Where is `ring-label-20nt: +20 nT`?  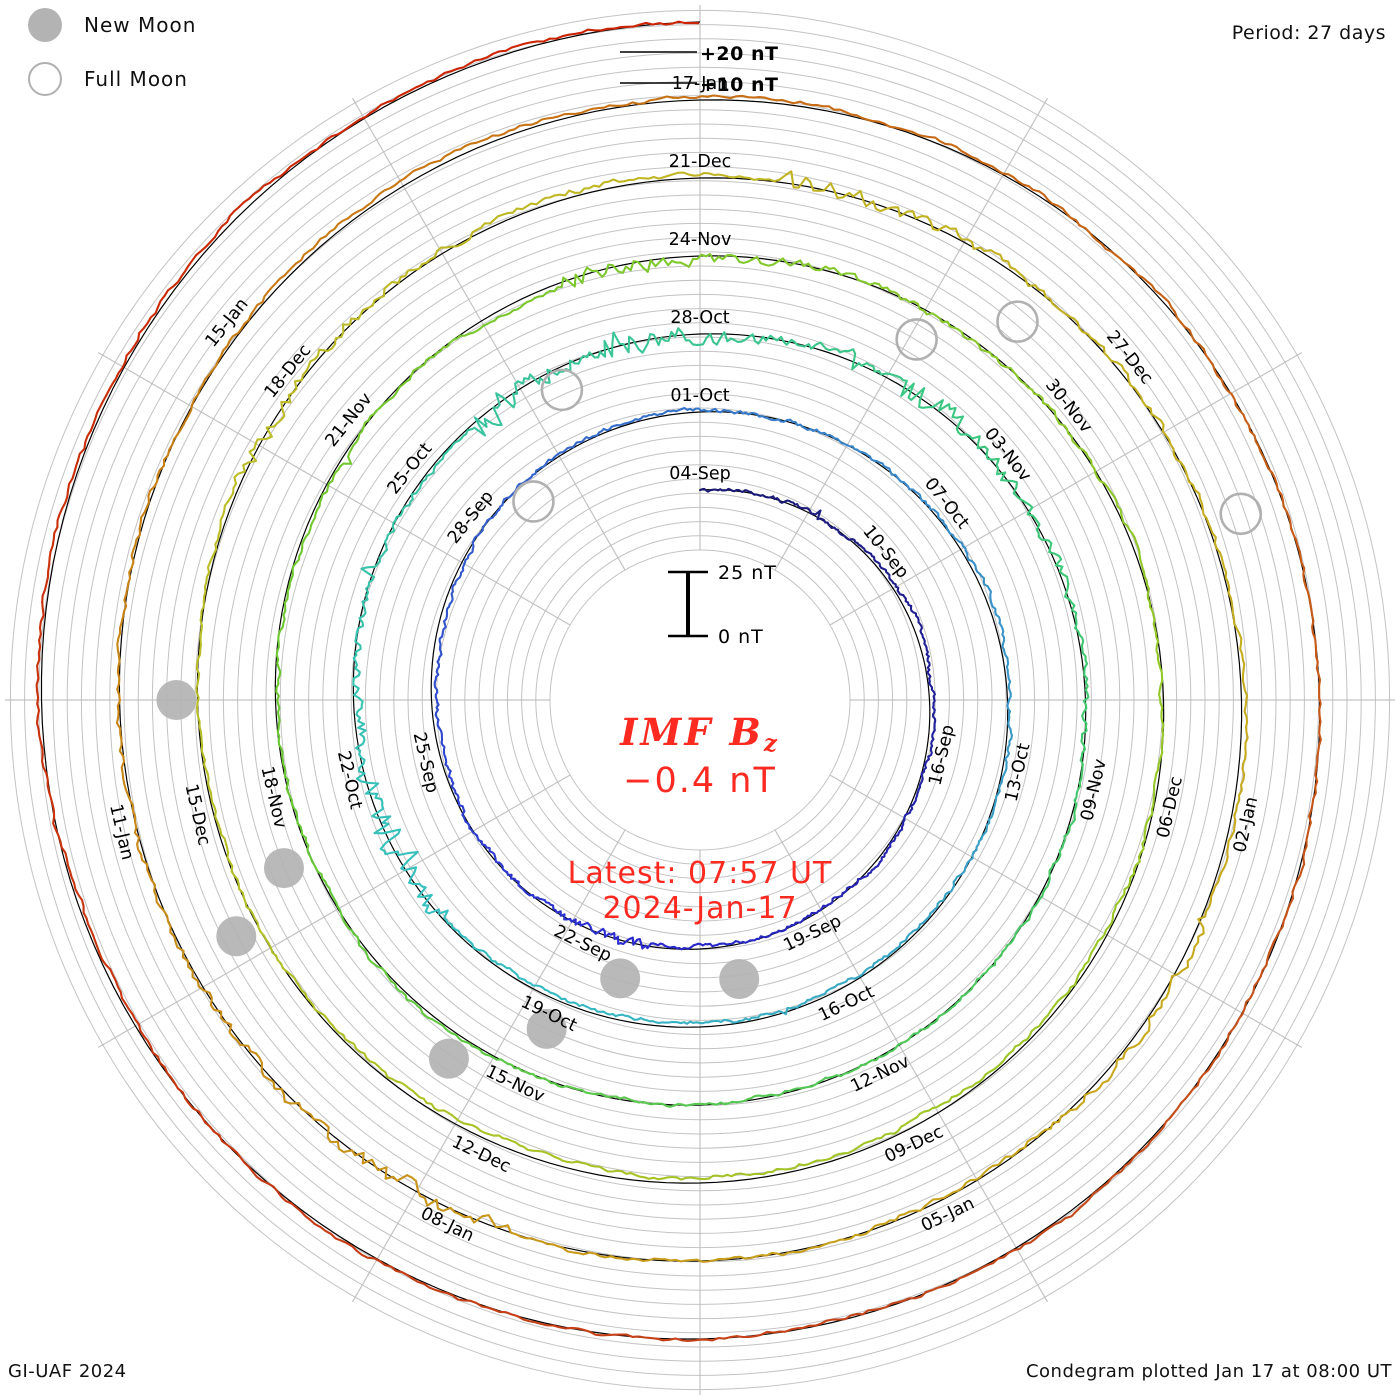 ring-label-20nt: +20 nT is located at coordinates (739, 54).